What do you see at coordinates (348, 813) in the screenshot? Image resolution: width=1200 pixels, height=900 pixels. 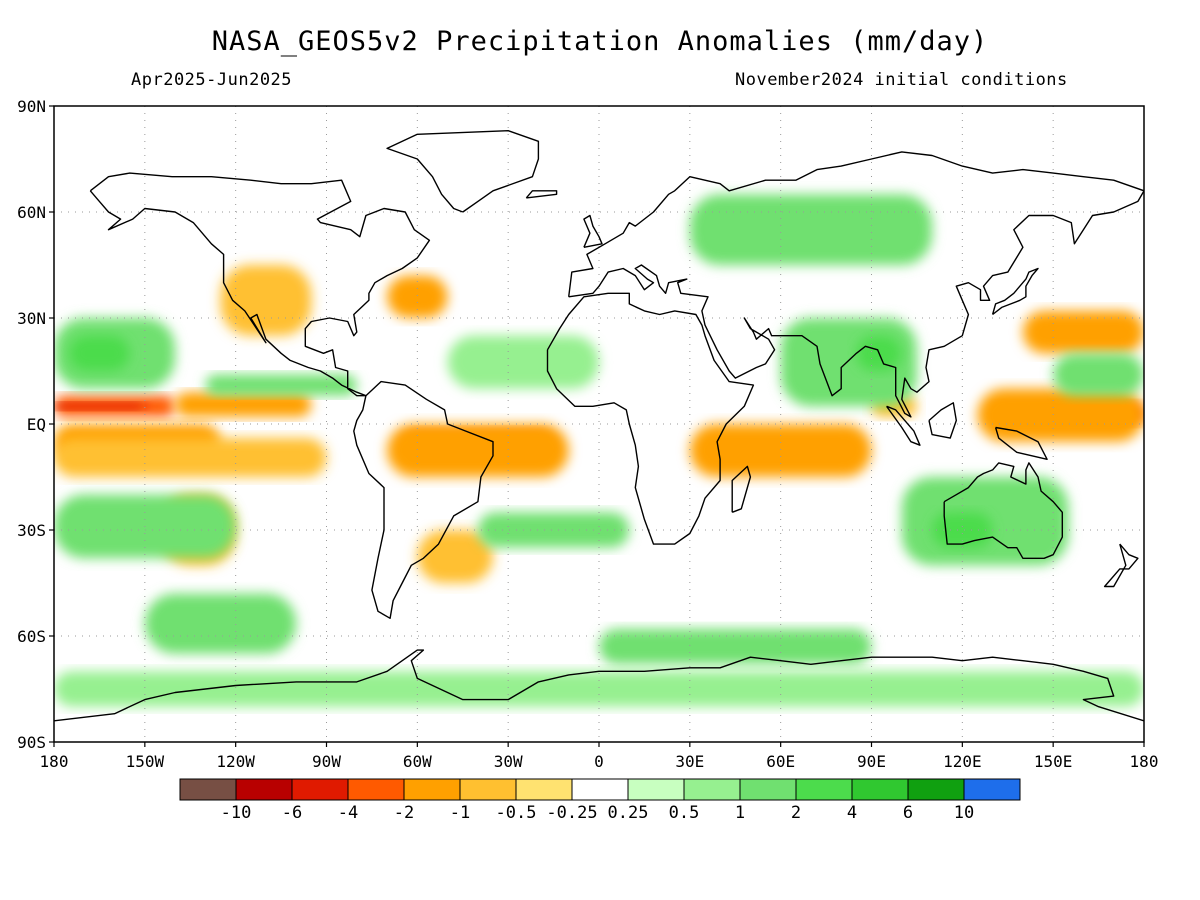 I see `colorbar-label: -4` at bounding box center [348, 813].